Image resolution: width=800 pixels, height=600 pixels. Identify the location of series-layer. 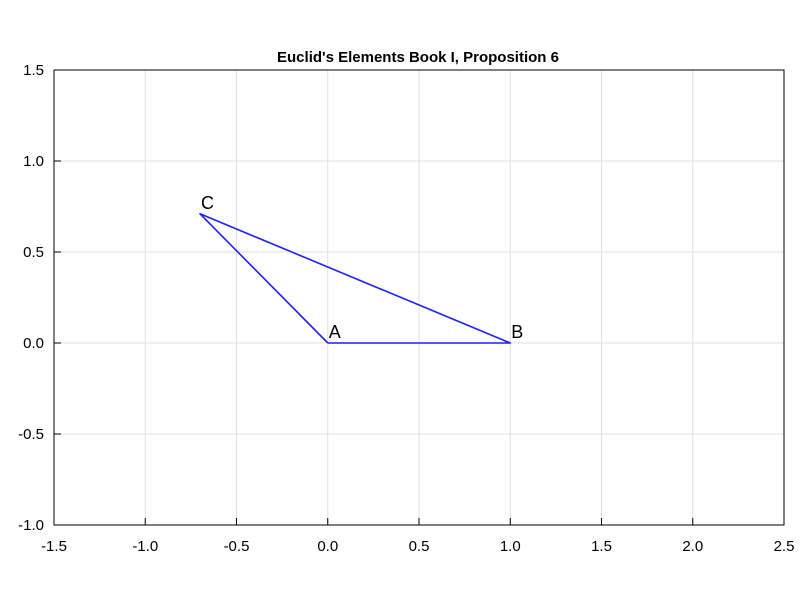
(355, 278).